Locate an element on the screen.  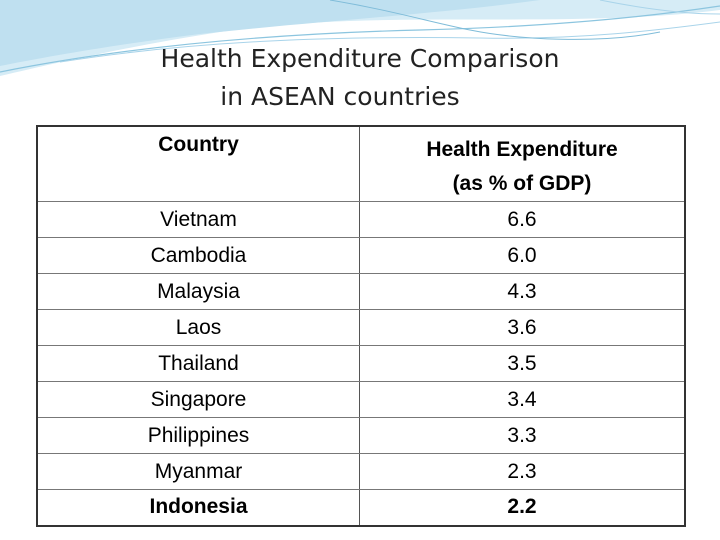
country-cell: Laos is located at coordinates (198, 327).